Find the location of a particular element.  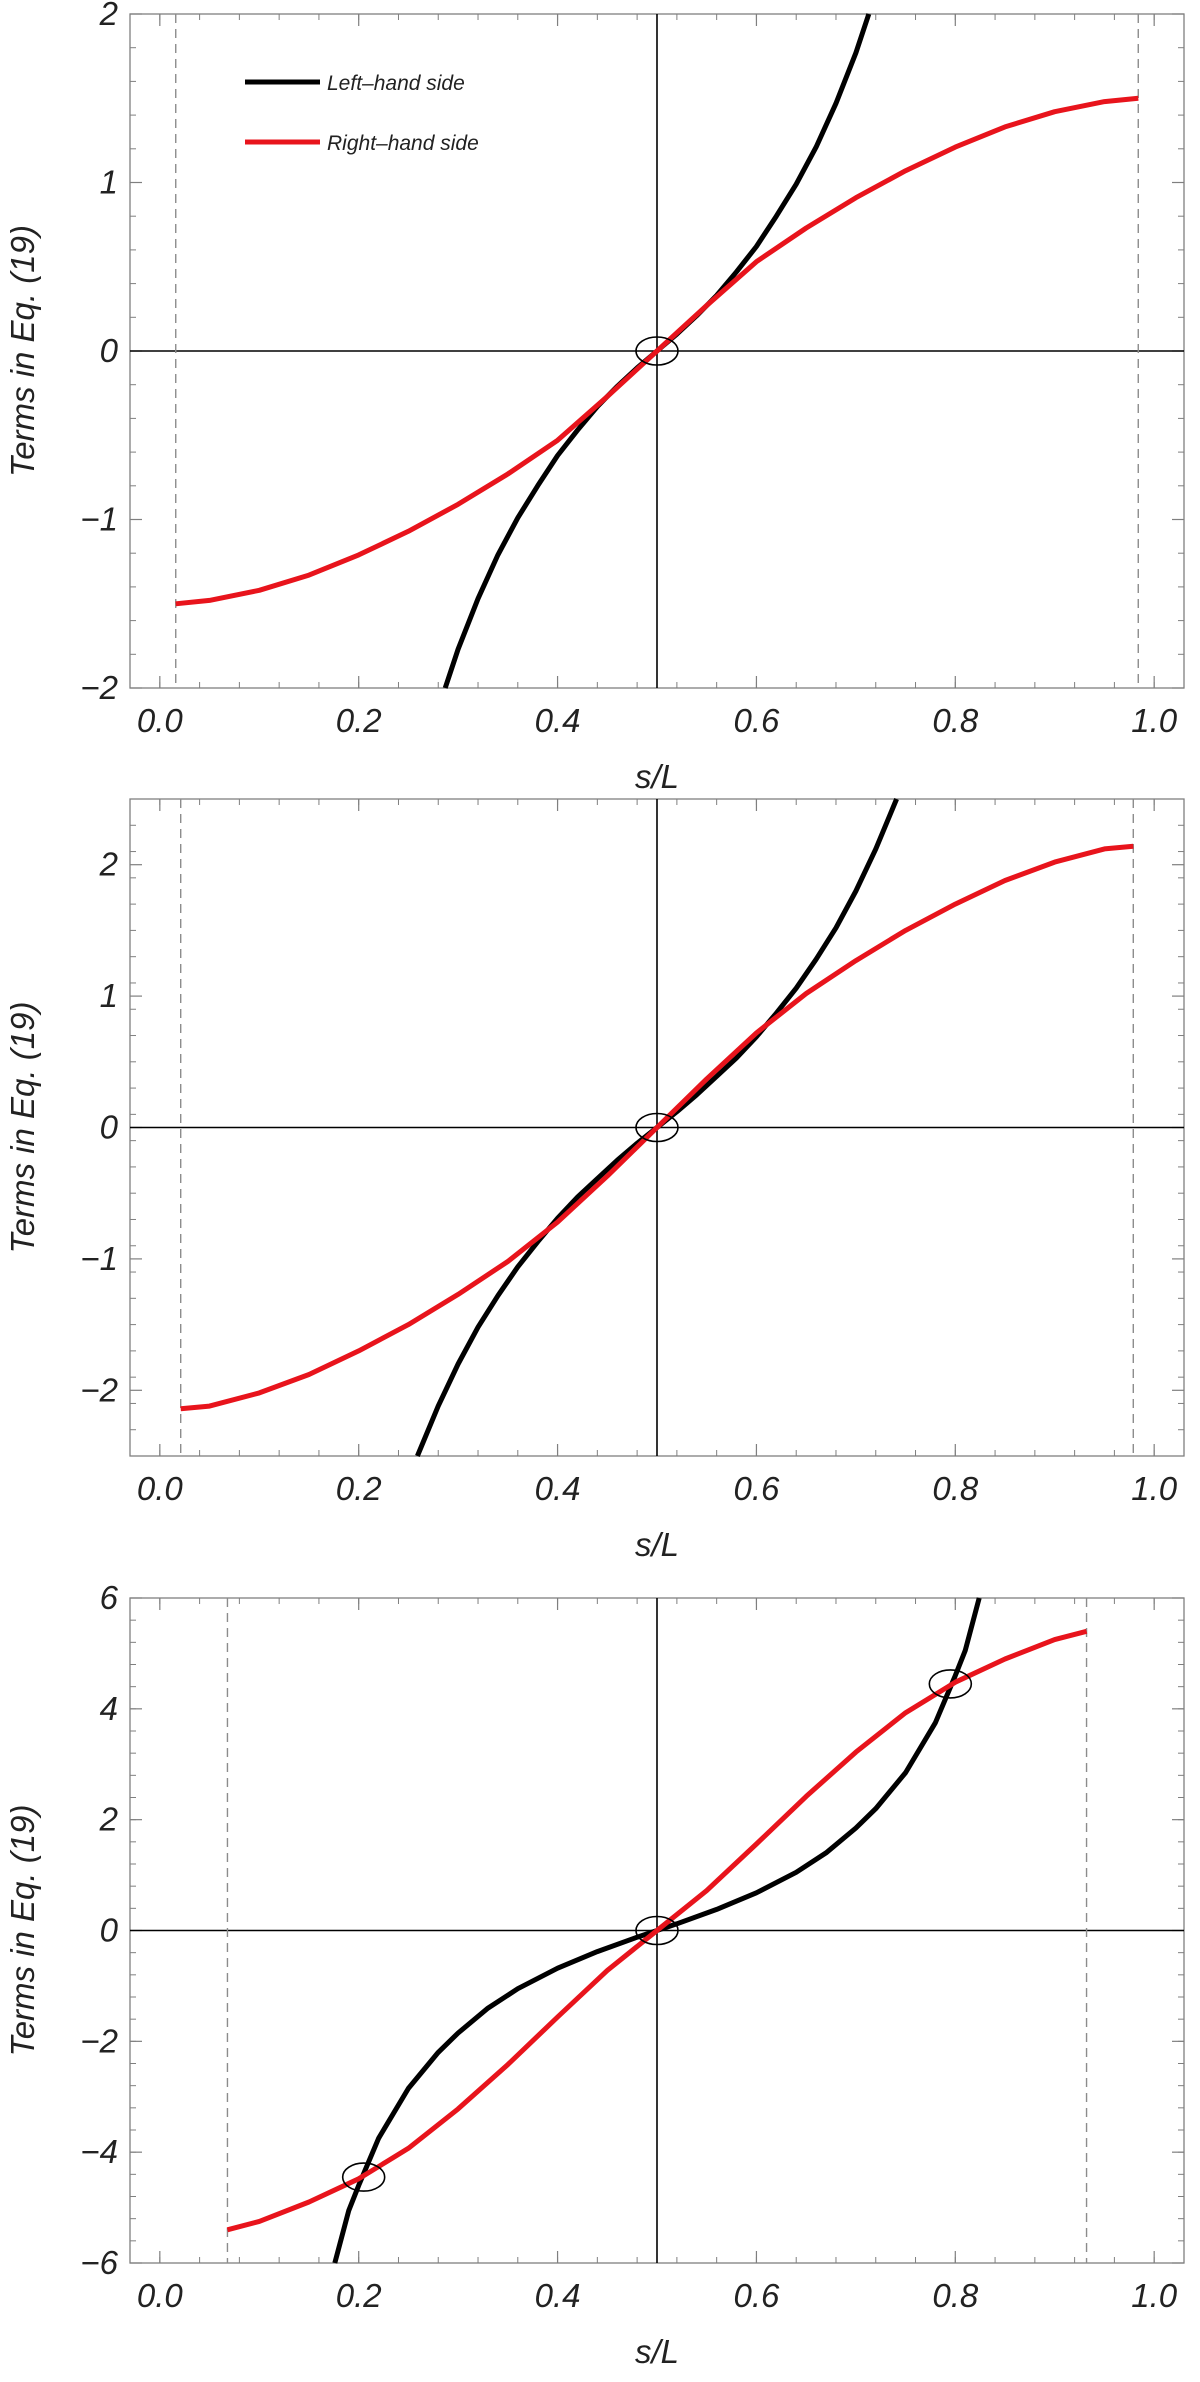

y-tick-label: −4 is located at coordinates (99, 2151).